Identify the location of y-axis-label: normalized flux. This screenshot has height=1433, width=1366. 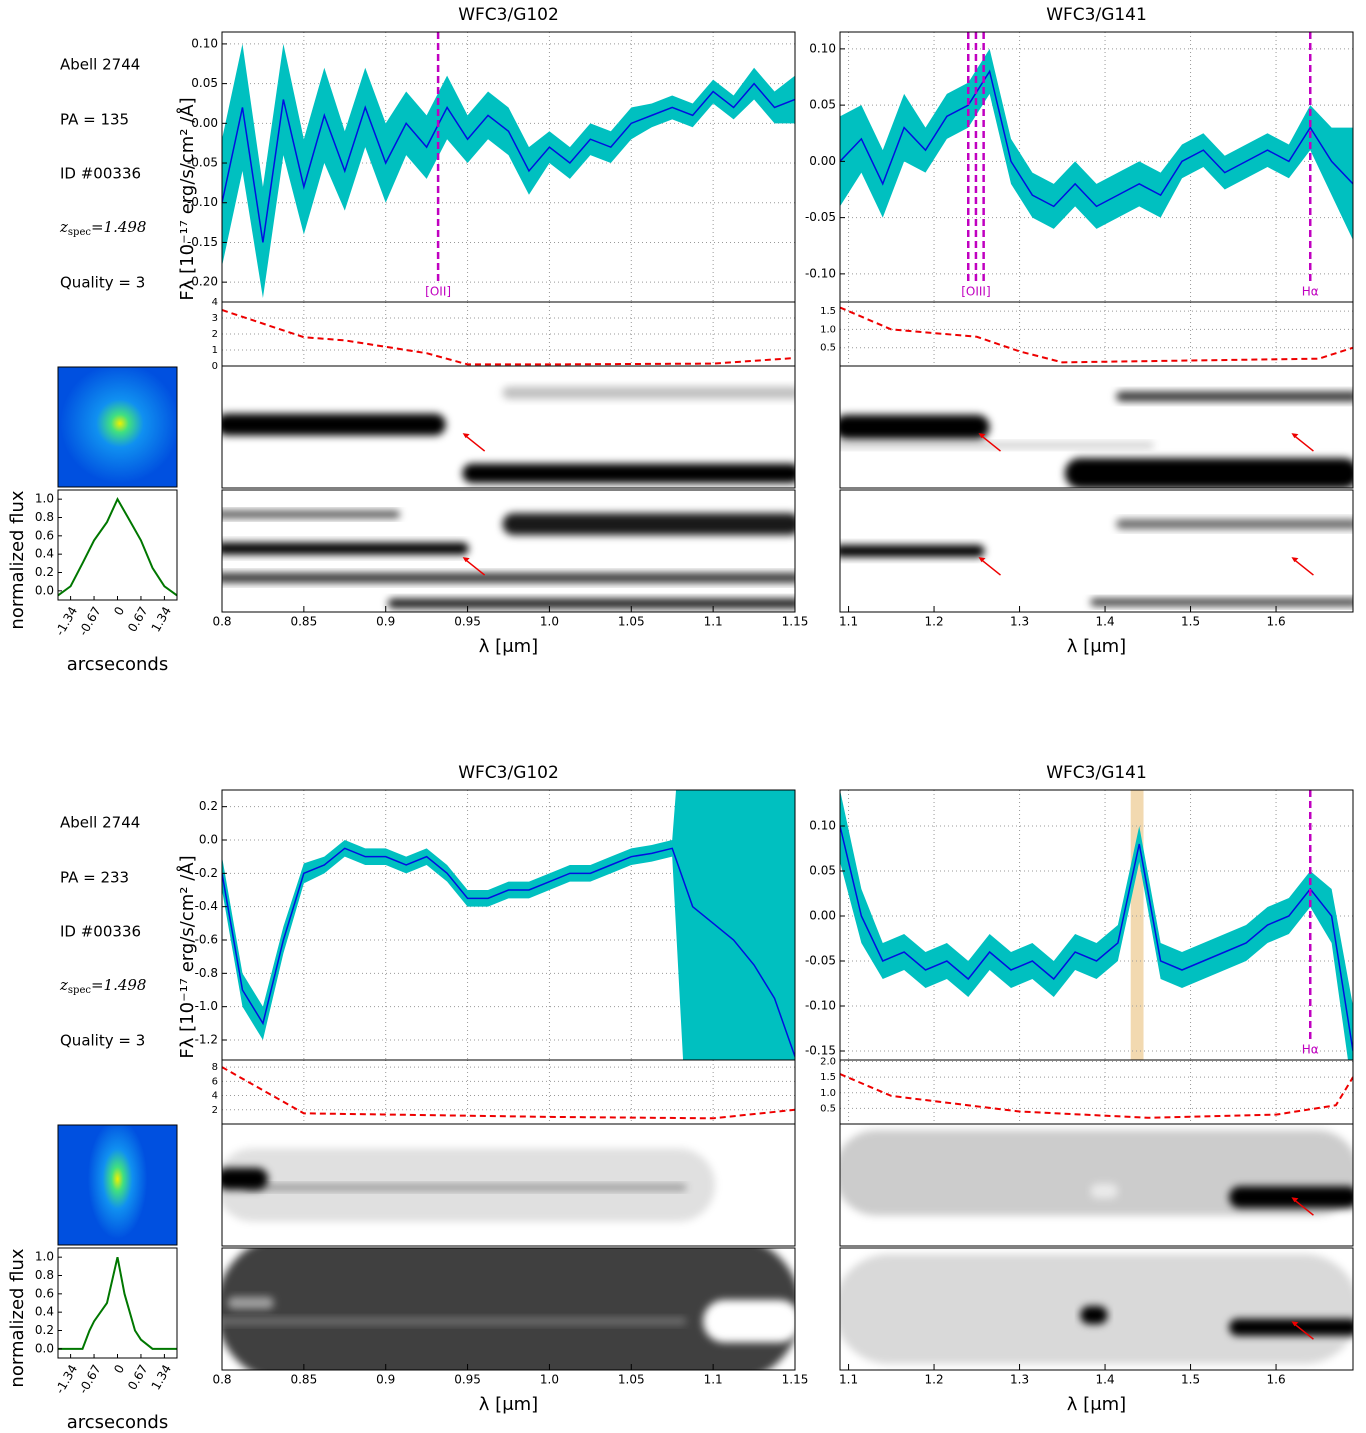
(17, 1317).